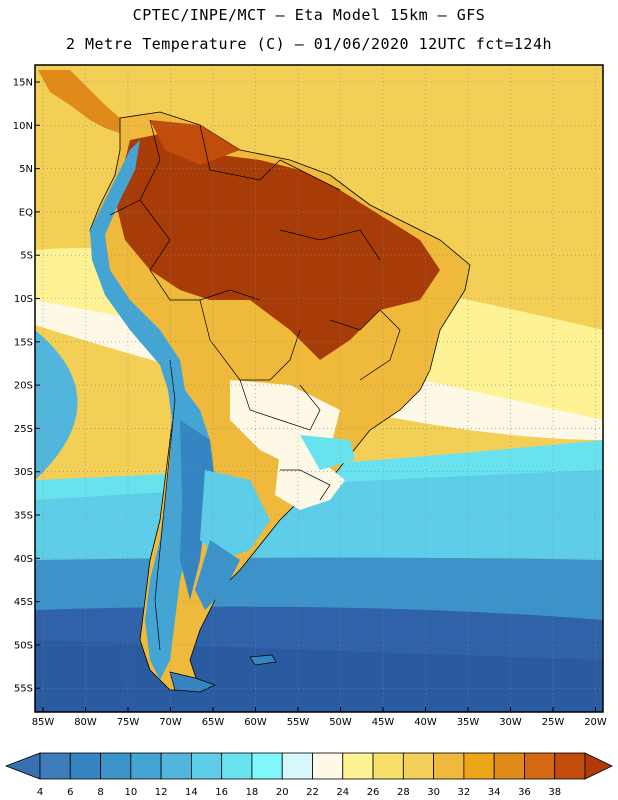  What do you see at coordinates (130, 792) in the screenshot?
I see `colorbar-label: 10` at bounding box center [130, 792].